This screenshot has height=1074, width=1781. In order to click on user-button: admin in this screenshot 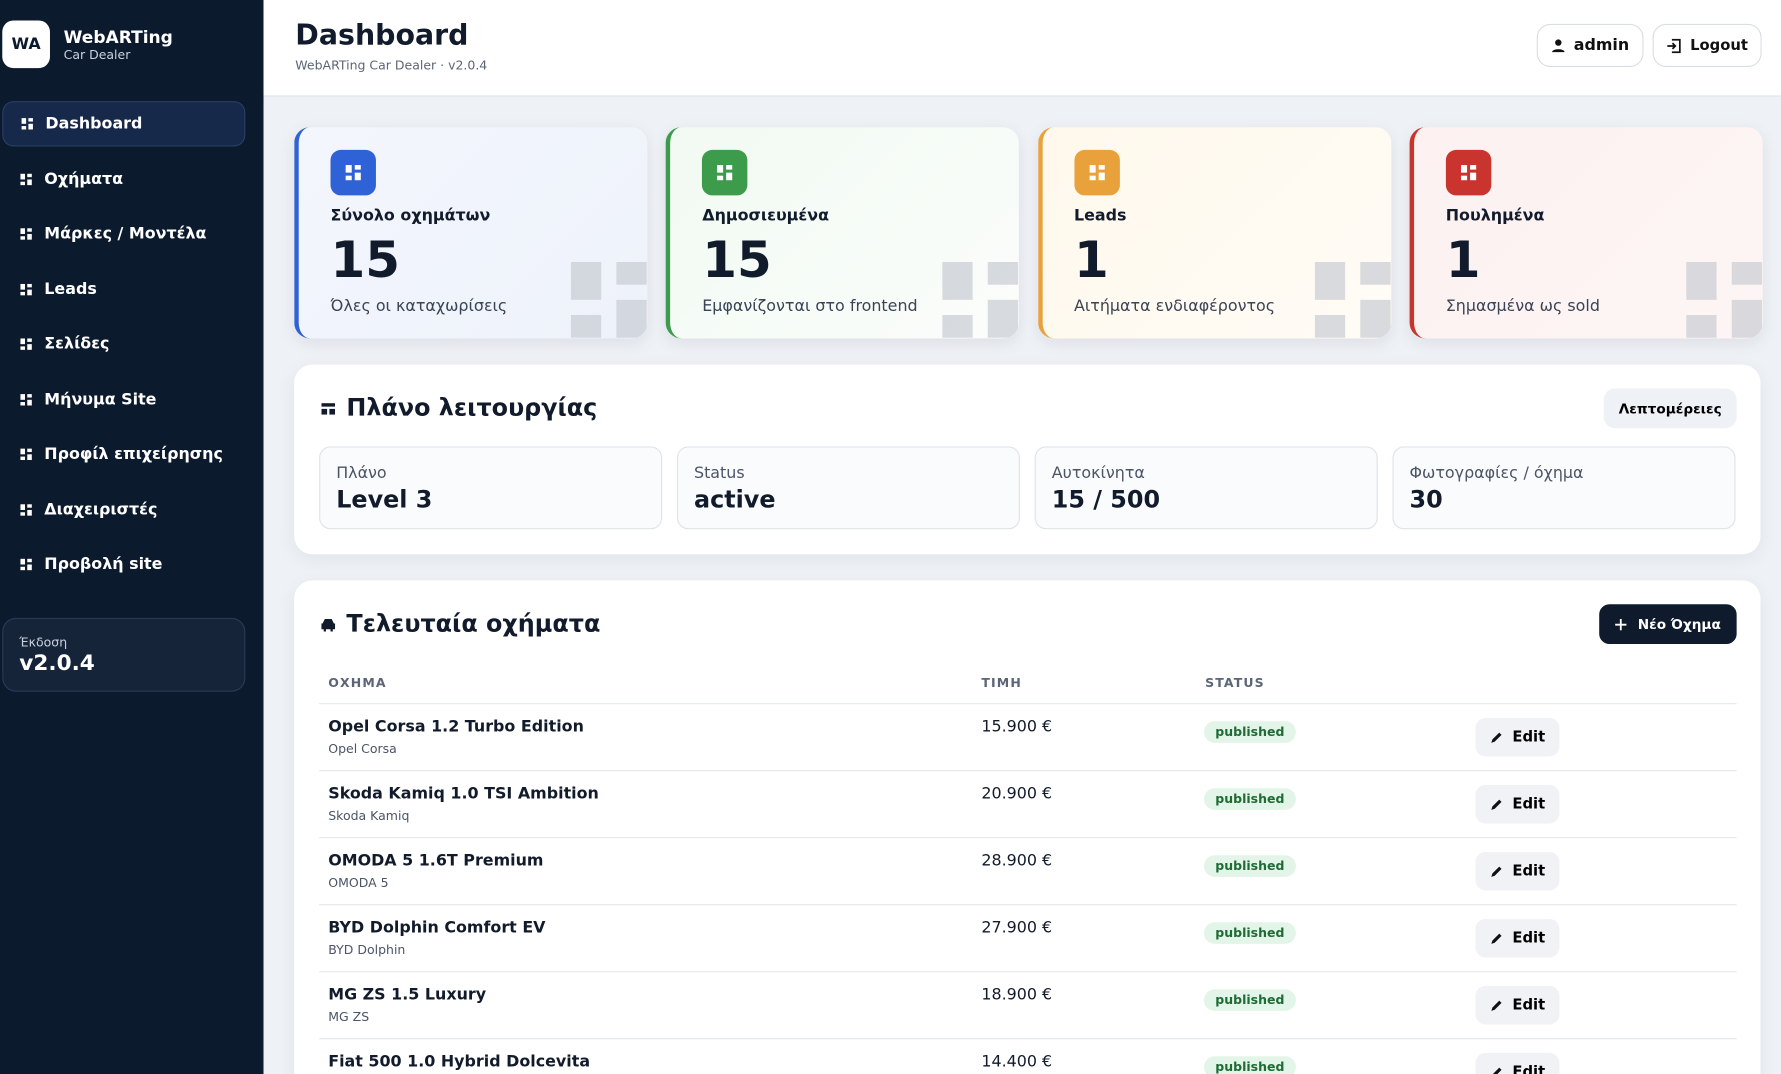, I will do `click(1590, 45)`.